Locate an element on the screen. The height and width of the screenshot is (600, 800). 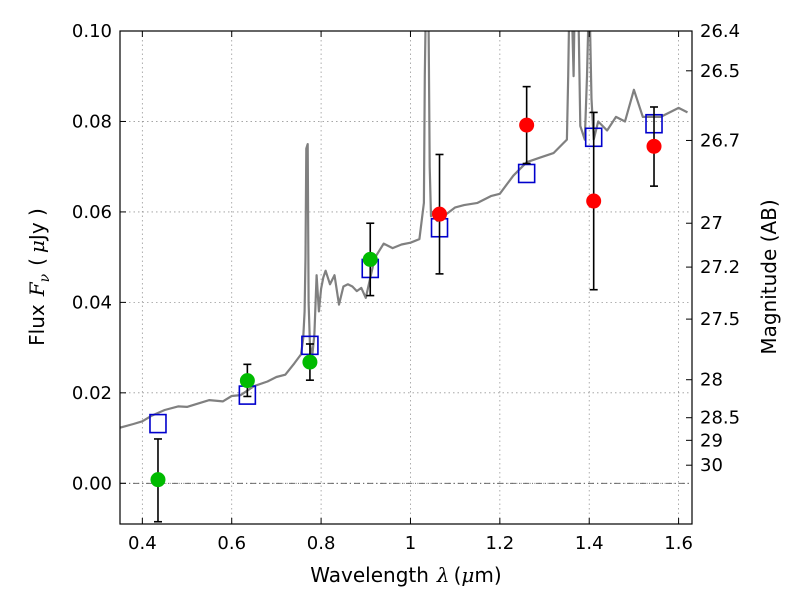
y-tick-label: 0.02 is located at coordinates (92, 393).